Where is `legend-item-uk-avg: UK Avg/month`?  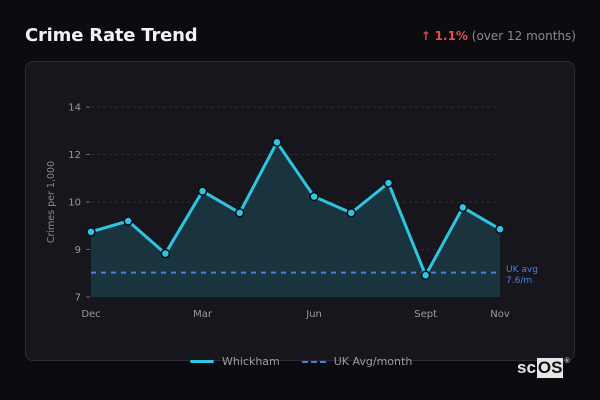
legend-item-uk-avg: UK Avg/month is located at coordinates (357, 361).